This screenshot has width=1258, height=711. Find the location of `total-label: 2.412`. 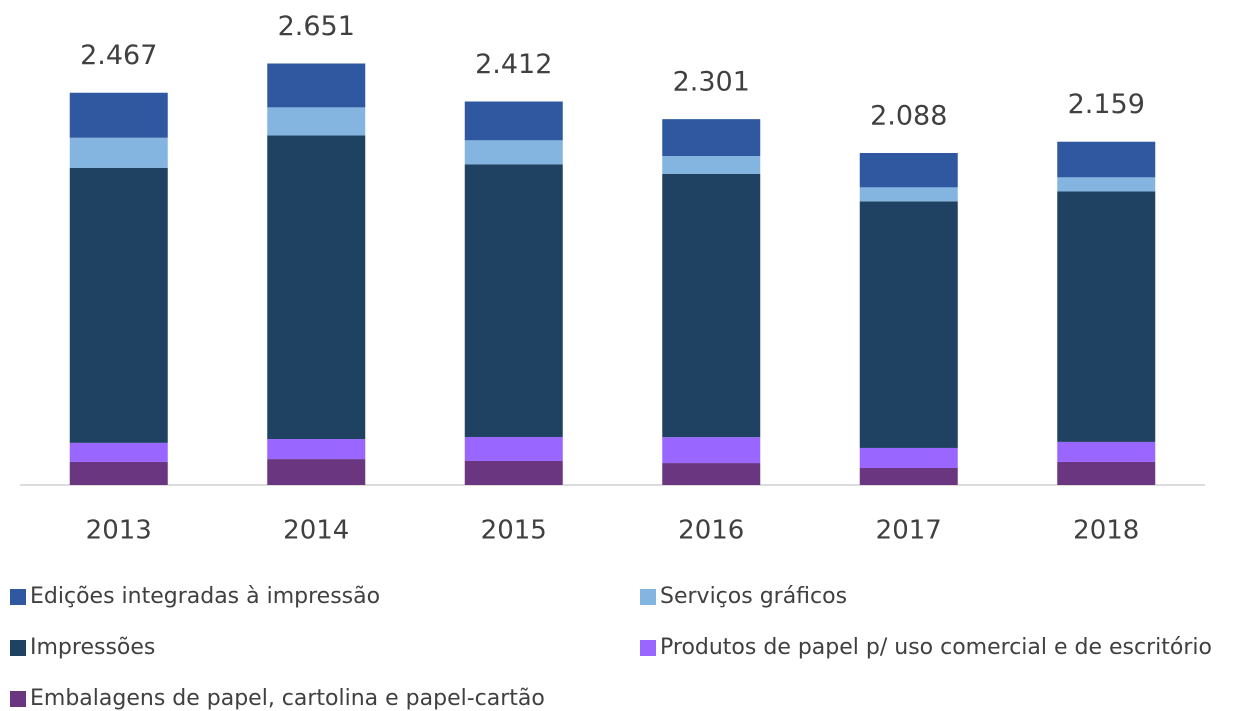

total-label: 2.412 is located at coordinates (513, 64).